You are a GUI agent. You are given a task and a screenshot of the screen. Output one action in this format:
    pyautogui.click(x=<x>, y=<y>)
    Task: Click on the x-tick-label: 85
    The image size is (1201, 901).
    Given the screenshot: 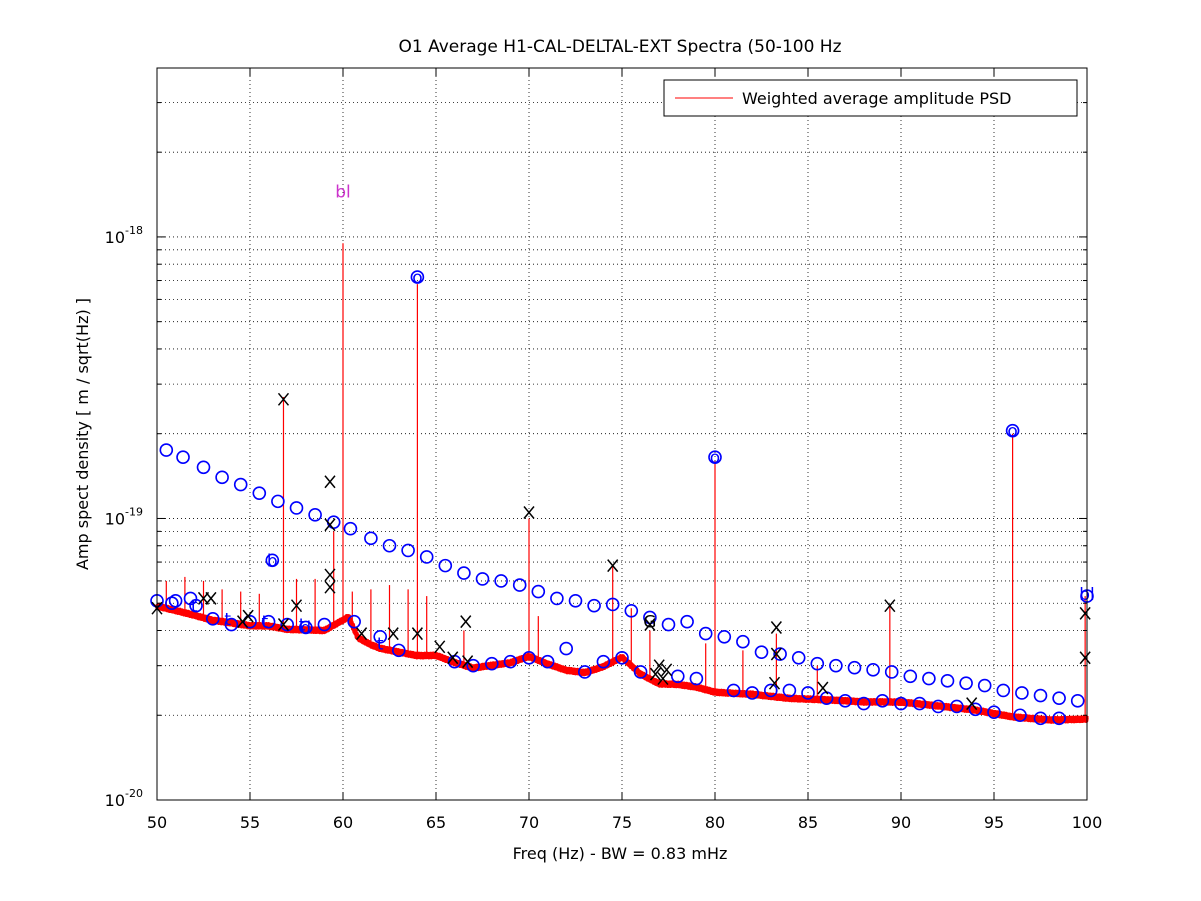 What is the action you would take?
    pyautogui.click(x=808, y=822)
    